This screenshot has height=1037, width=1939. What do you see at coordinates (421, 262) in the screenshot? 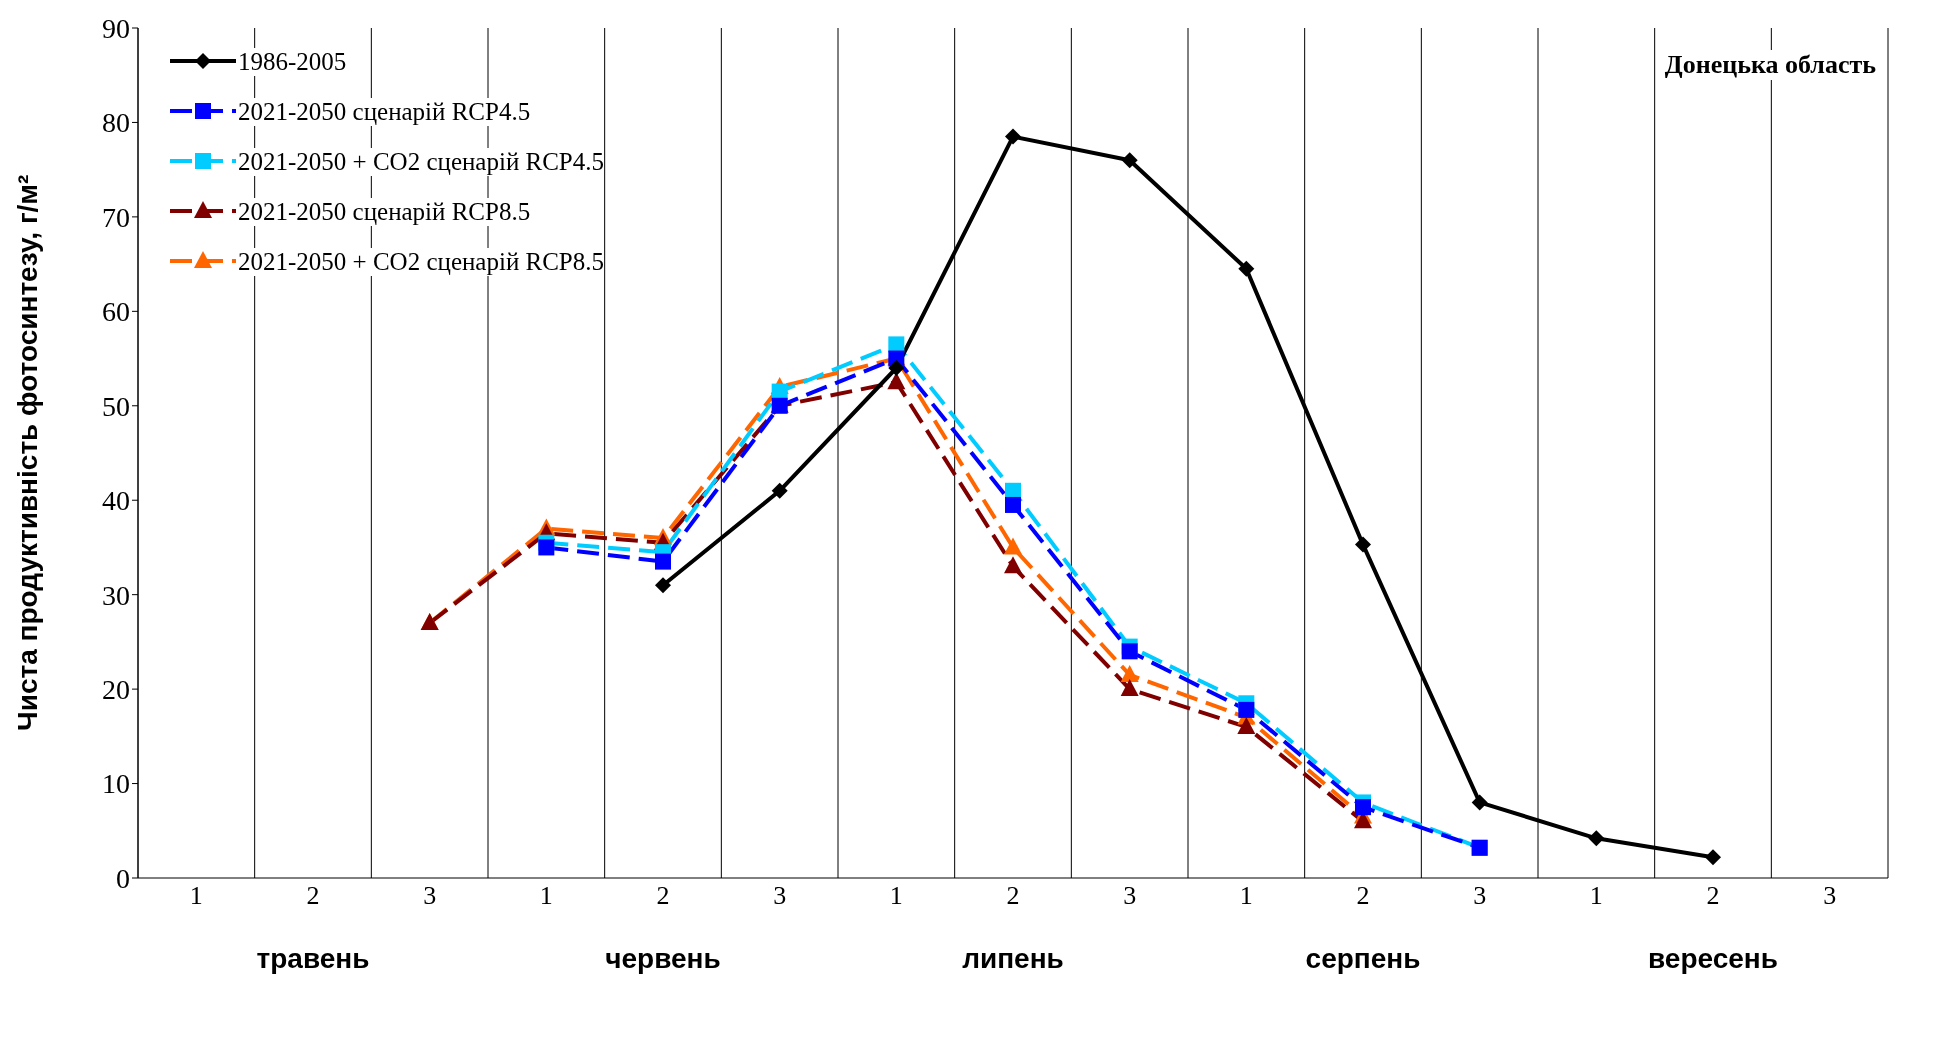
I see `legend-label: 2021-2050 + CO2 сценарій RCP8.5` at bounding box center [421, 262].